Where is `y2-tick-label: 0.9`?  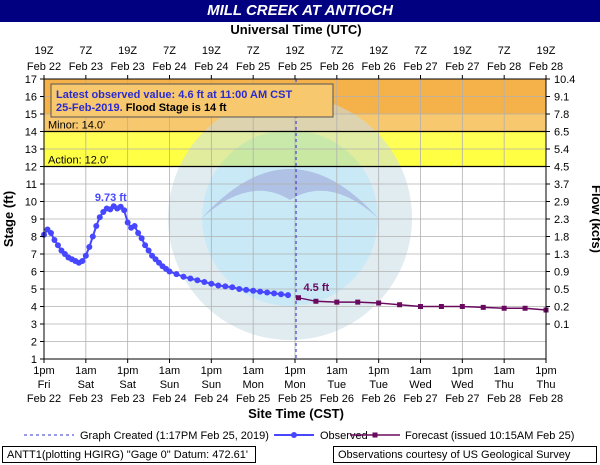 y2-tick-label: 0.9 is located at coordinates (561, 273).